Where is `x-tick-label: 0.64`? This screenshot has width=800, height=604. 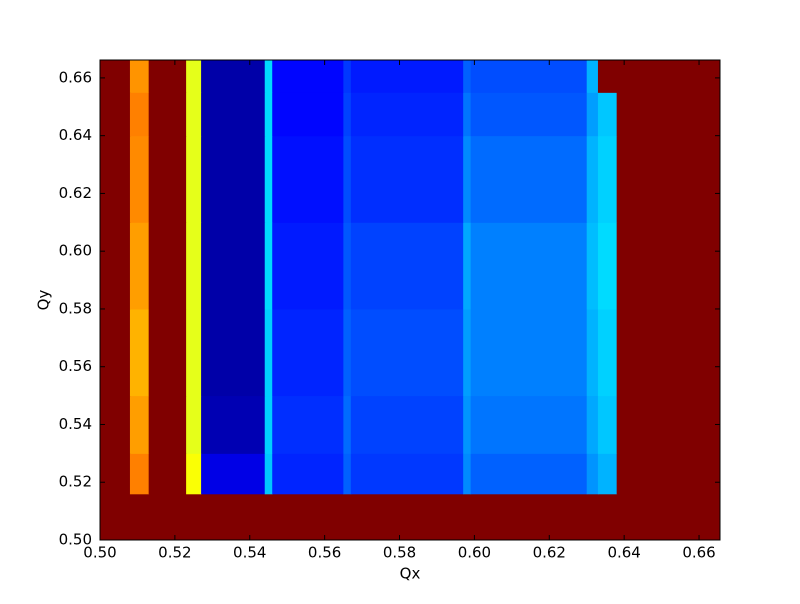
x-tick-label: 0.64 is located at coordinates (623, 553).